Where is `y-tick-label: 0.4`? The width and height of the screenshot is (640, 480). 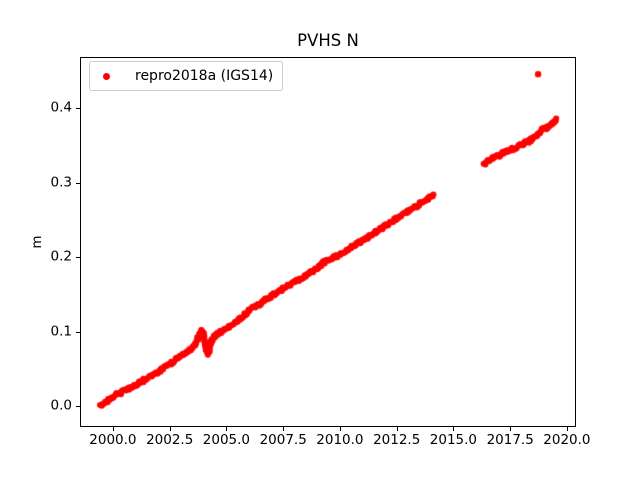
y-tick-label: 0.4 is located at coordinates (61, 107).